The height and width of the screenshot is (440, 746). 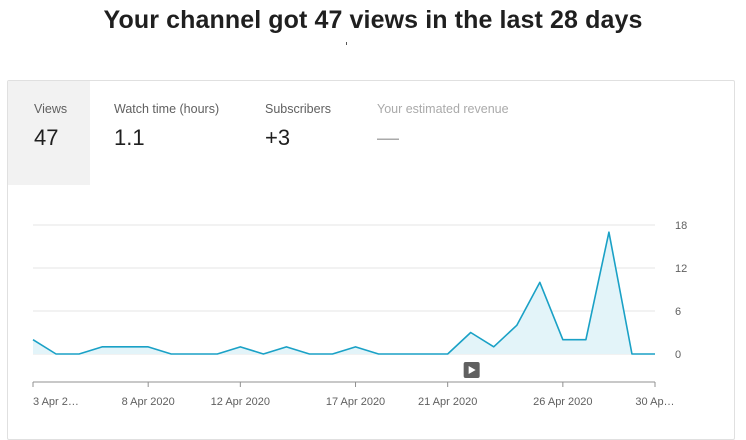 What do you see at coordinates (678, 312) in the screenshot?
I see `y-tick-label: 6` at bounding box center [678, 312].